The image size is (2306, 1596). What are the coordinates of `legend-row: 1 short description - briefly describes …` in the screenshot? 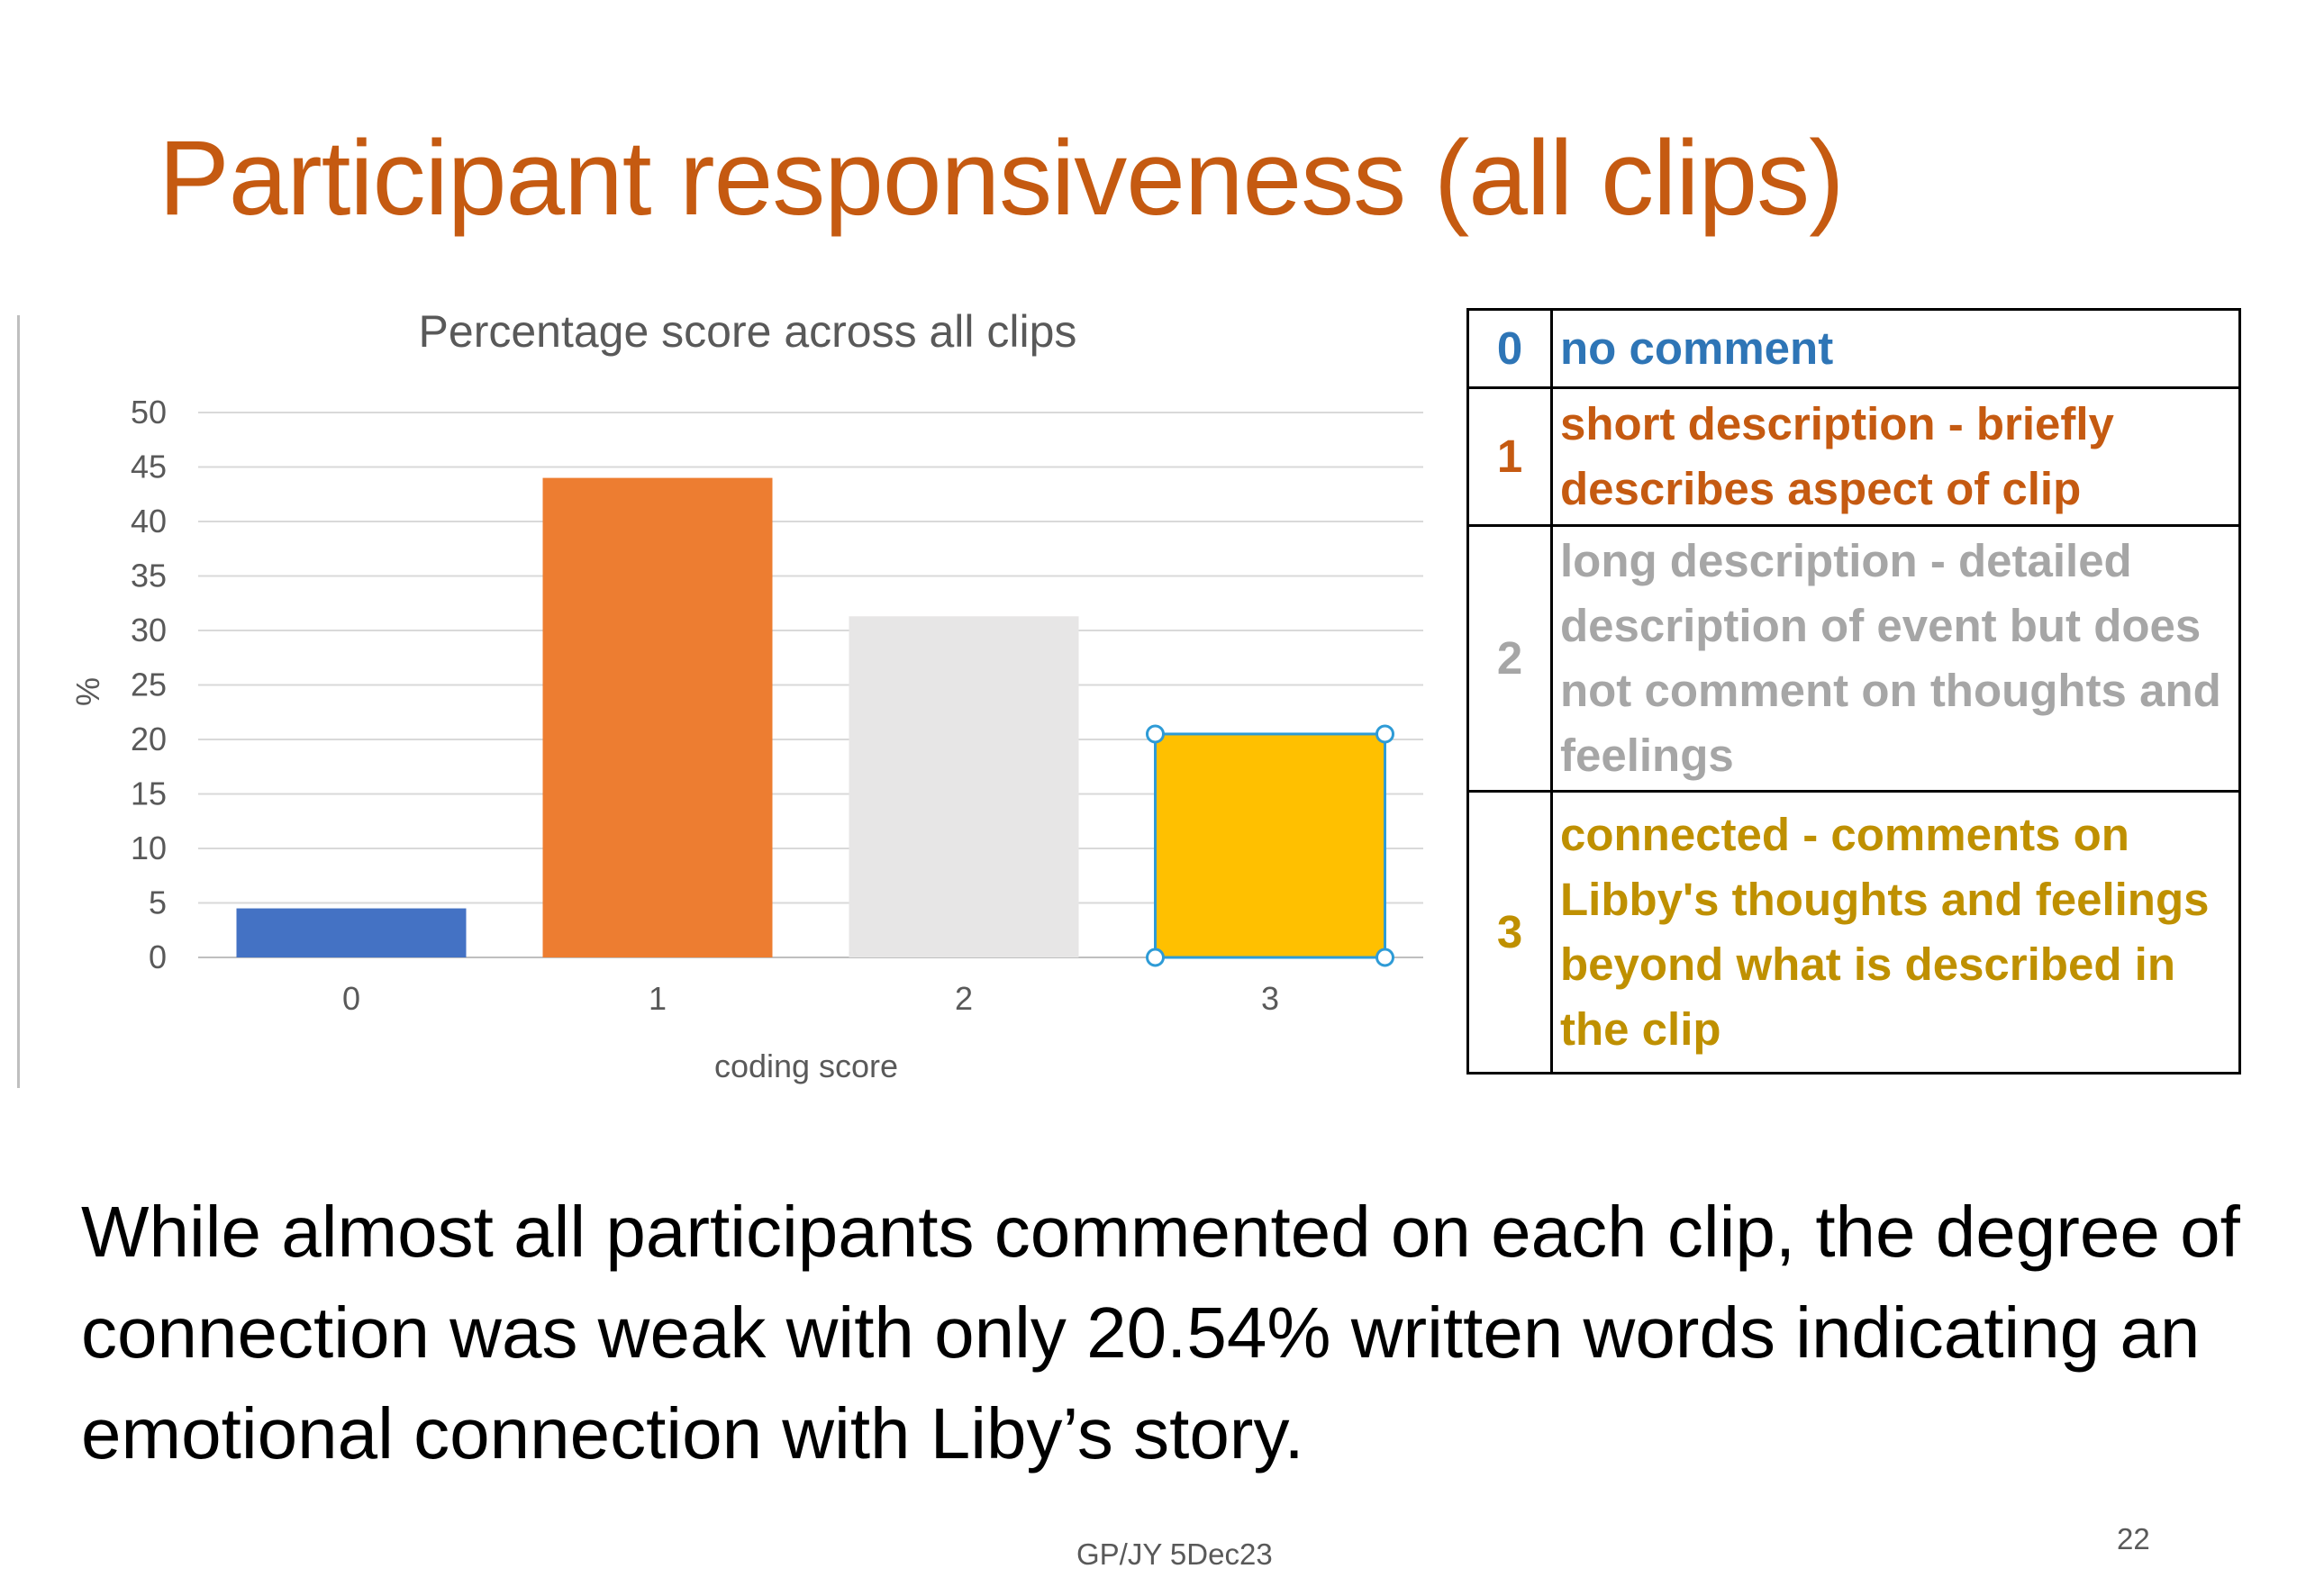 It's located at (1853, 456).